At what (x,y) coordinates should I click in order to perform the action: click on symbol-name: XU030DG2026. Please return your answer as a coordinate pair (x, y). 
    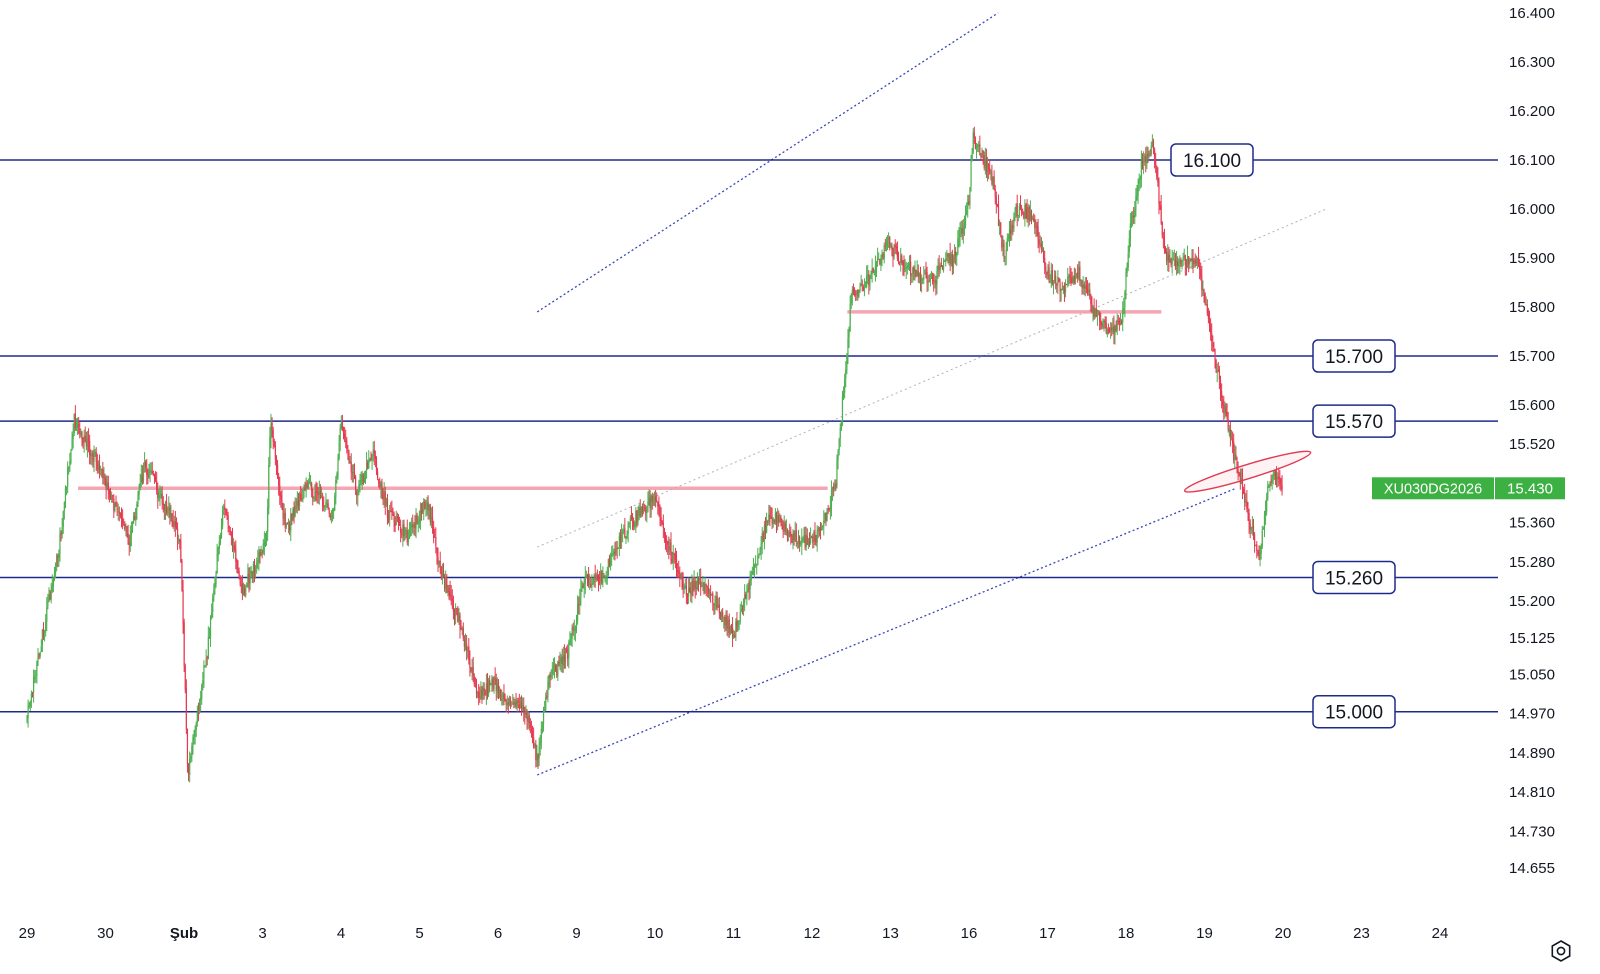
    Looking at the image, I should click on (1433, 489).